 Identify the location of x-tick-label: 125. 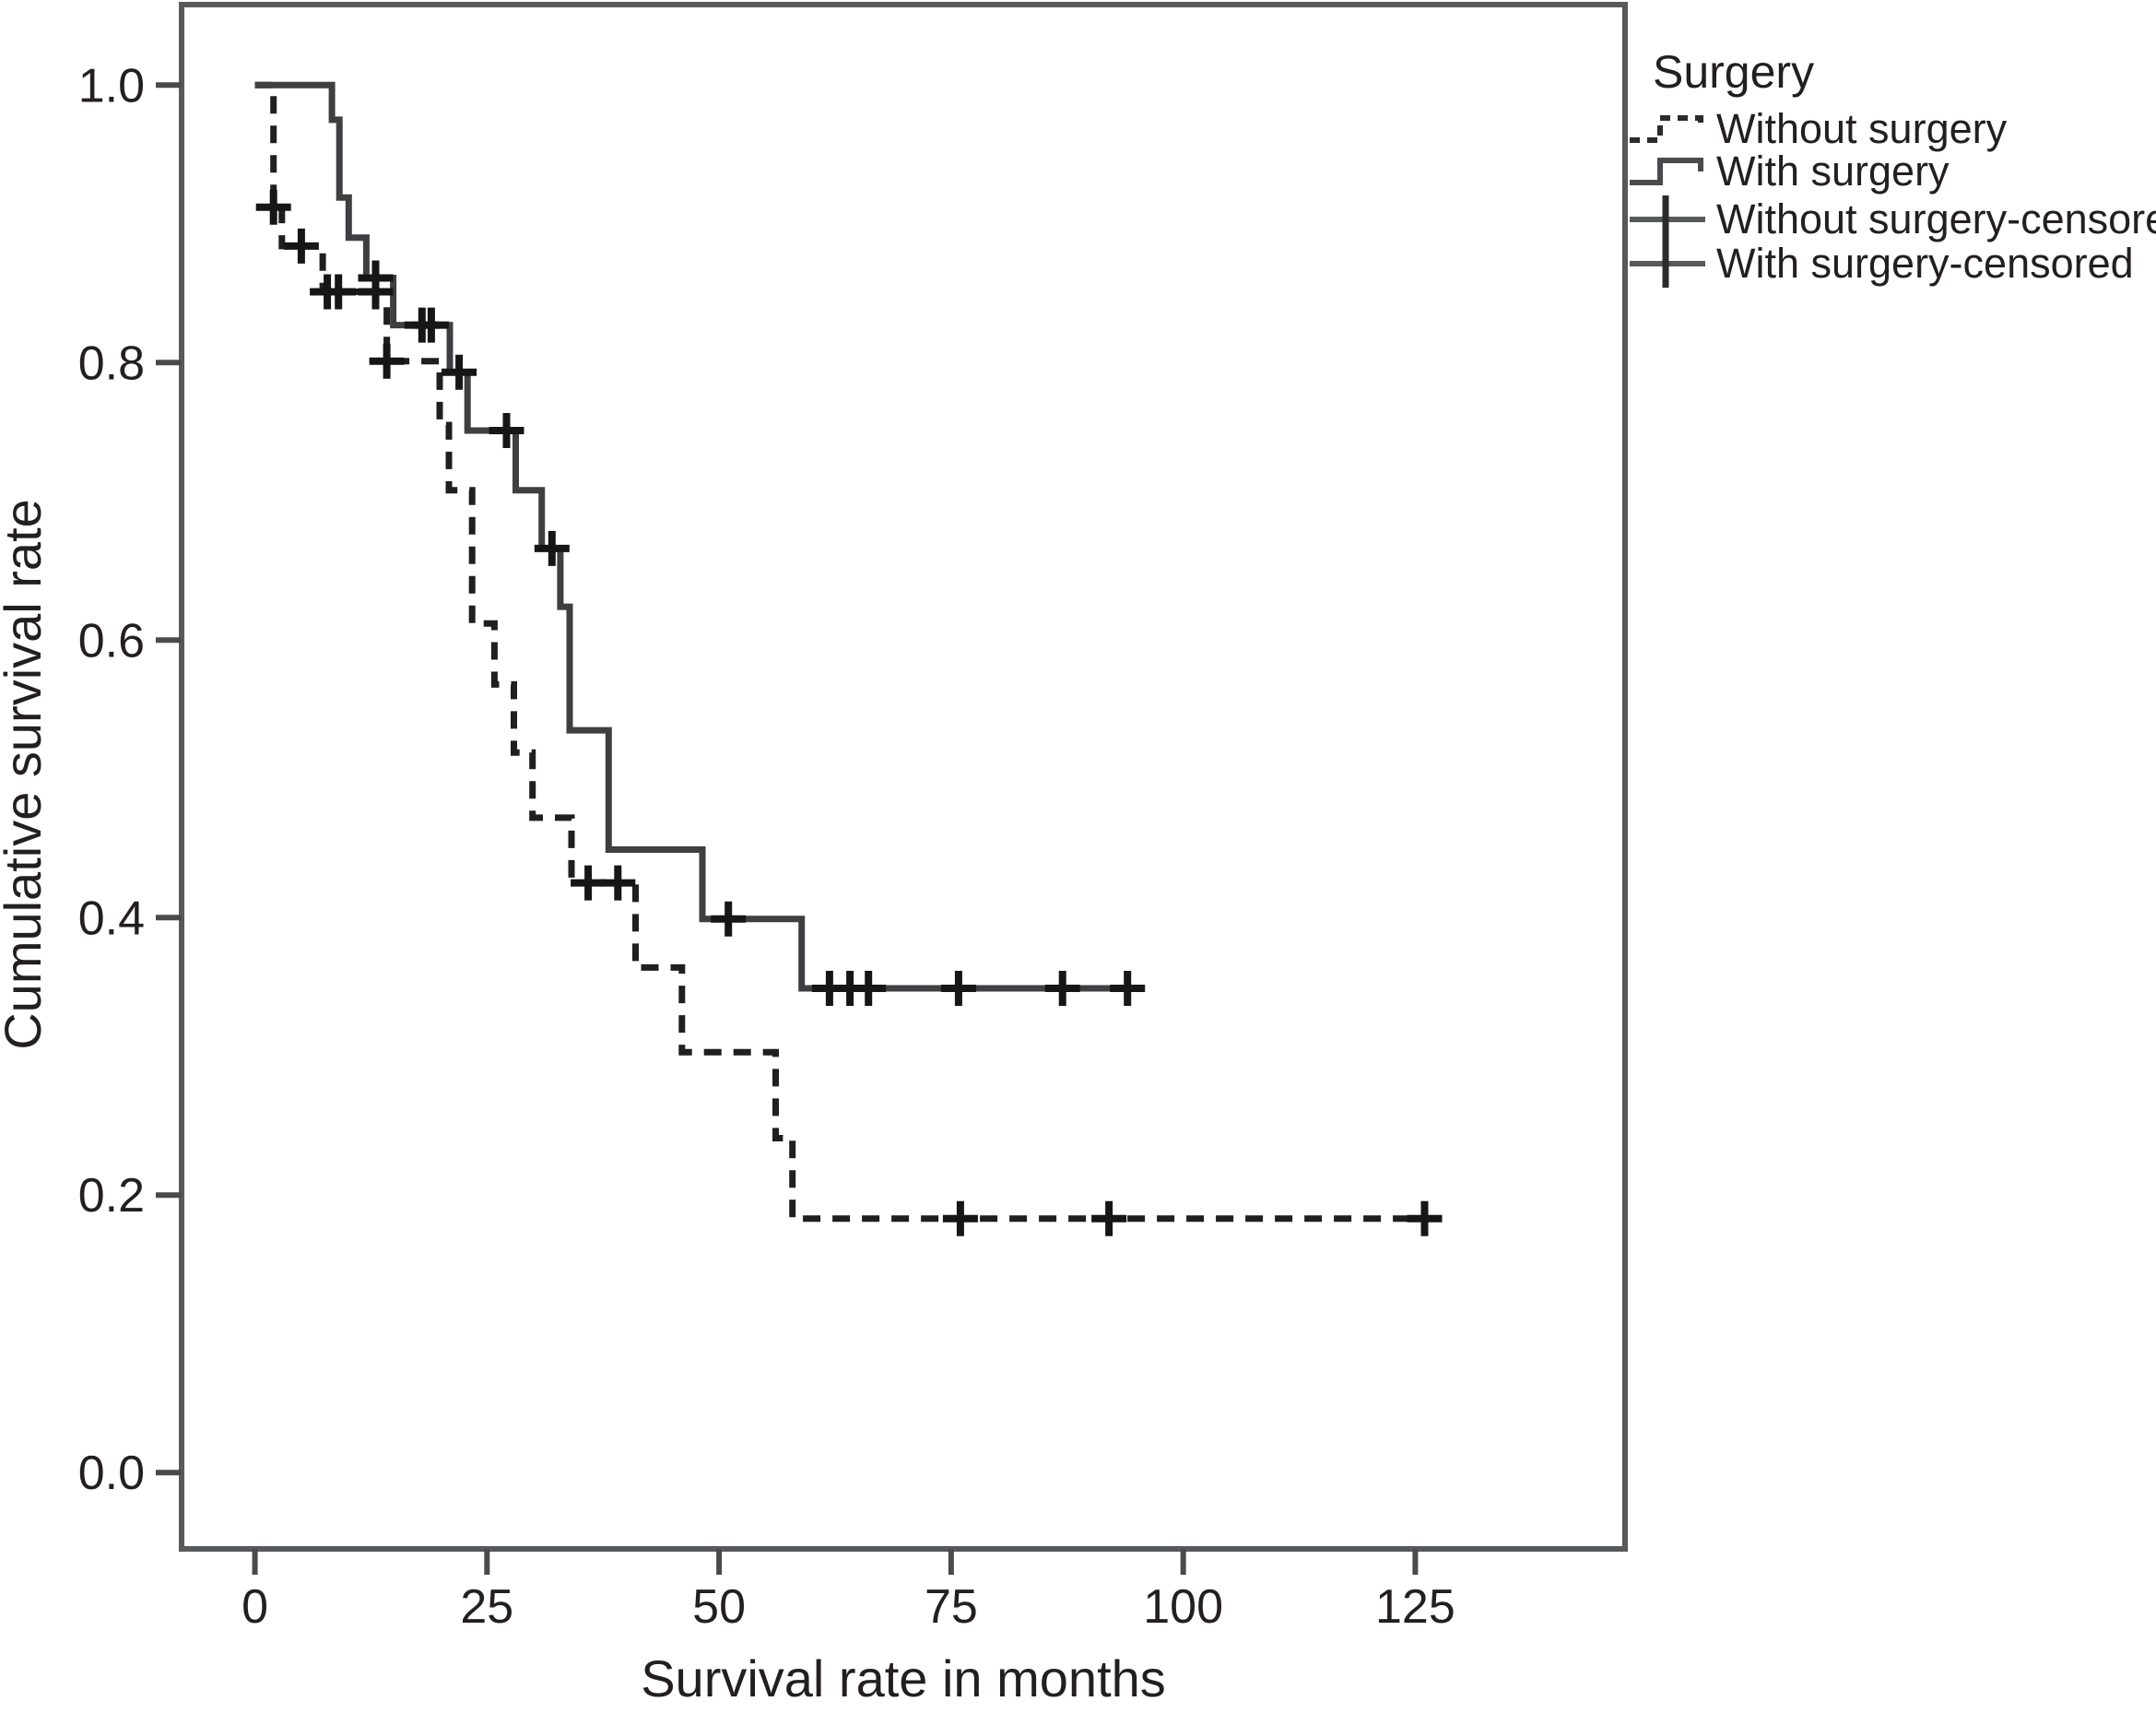
(1415, 1607).